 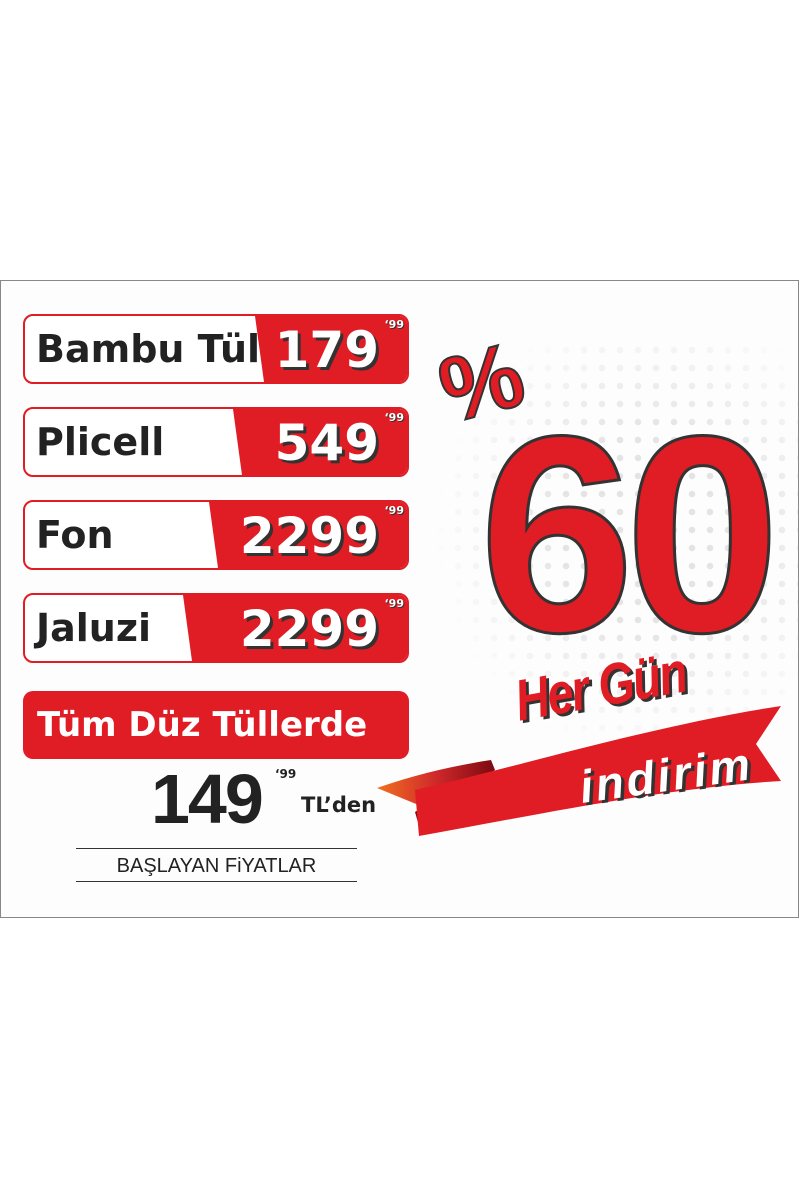 What do you see at coordinates (286, 774) in the screenshot?
I see `promo-cents: ‘99` at bounding box center [286, 774].